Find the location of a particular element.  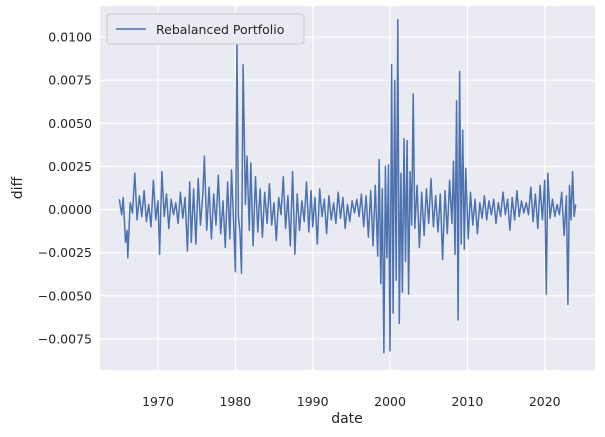

x-tick-label: 2010 is located at coordinates (467, 401).